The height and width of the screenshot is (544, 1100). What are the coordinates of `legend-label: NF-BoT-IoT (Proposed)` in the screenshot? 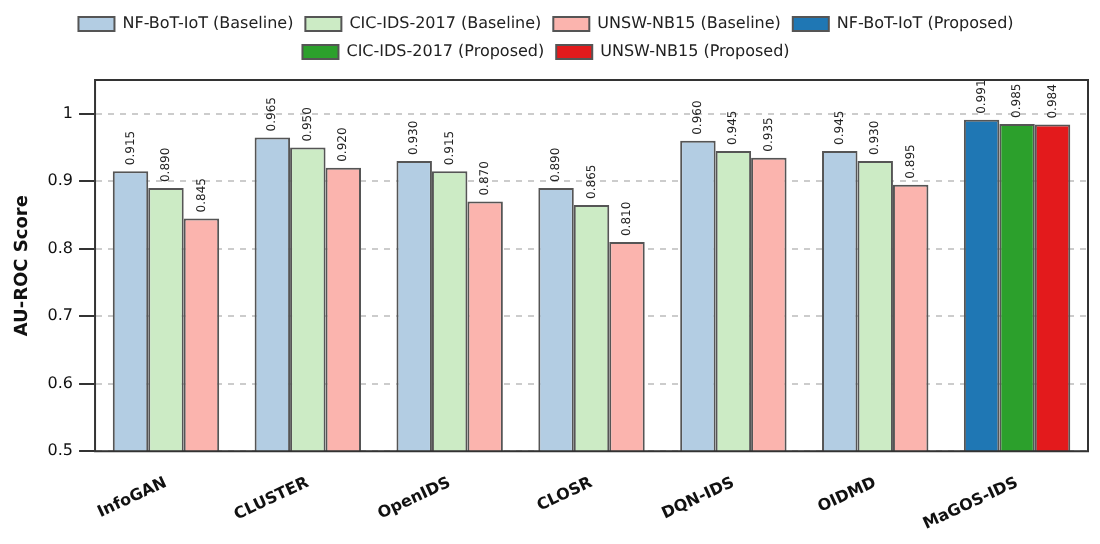 It's located at (925, 23).